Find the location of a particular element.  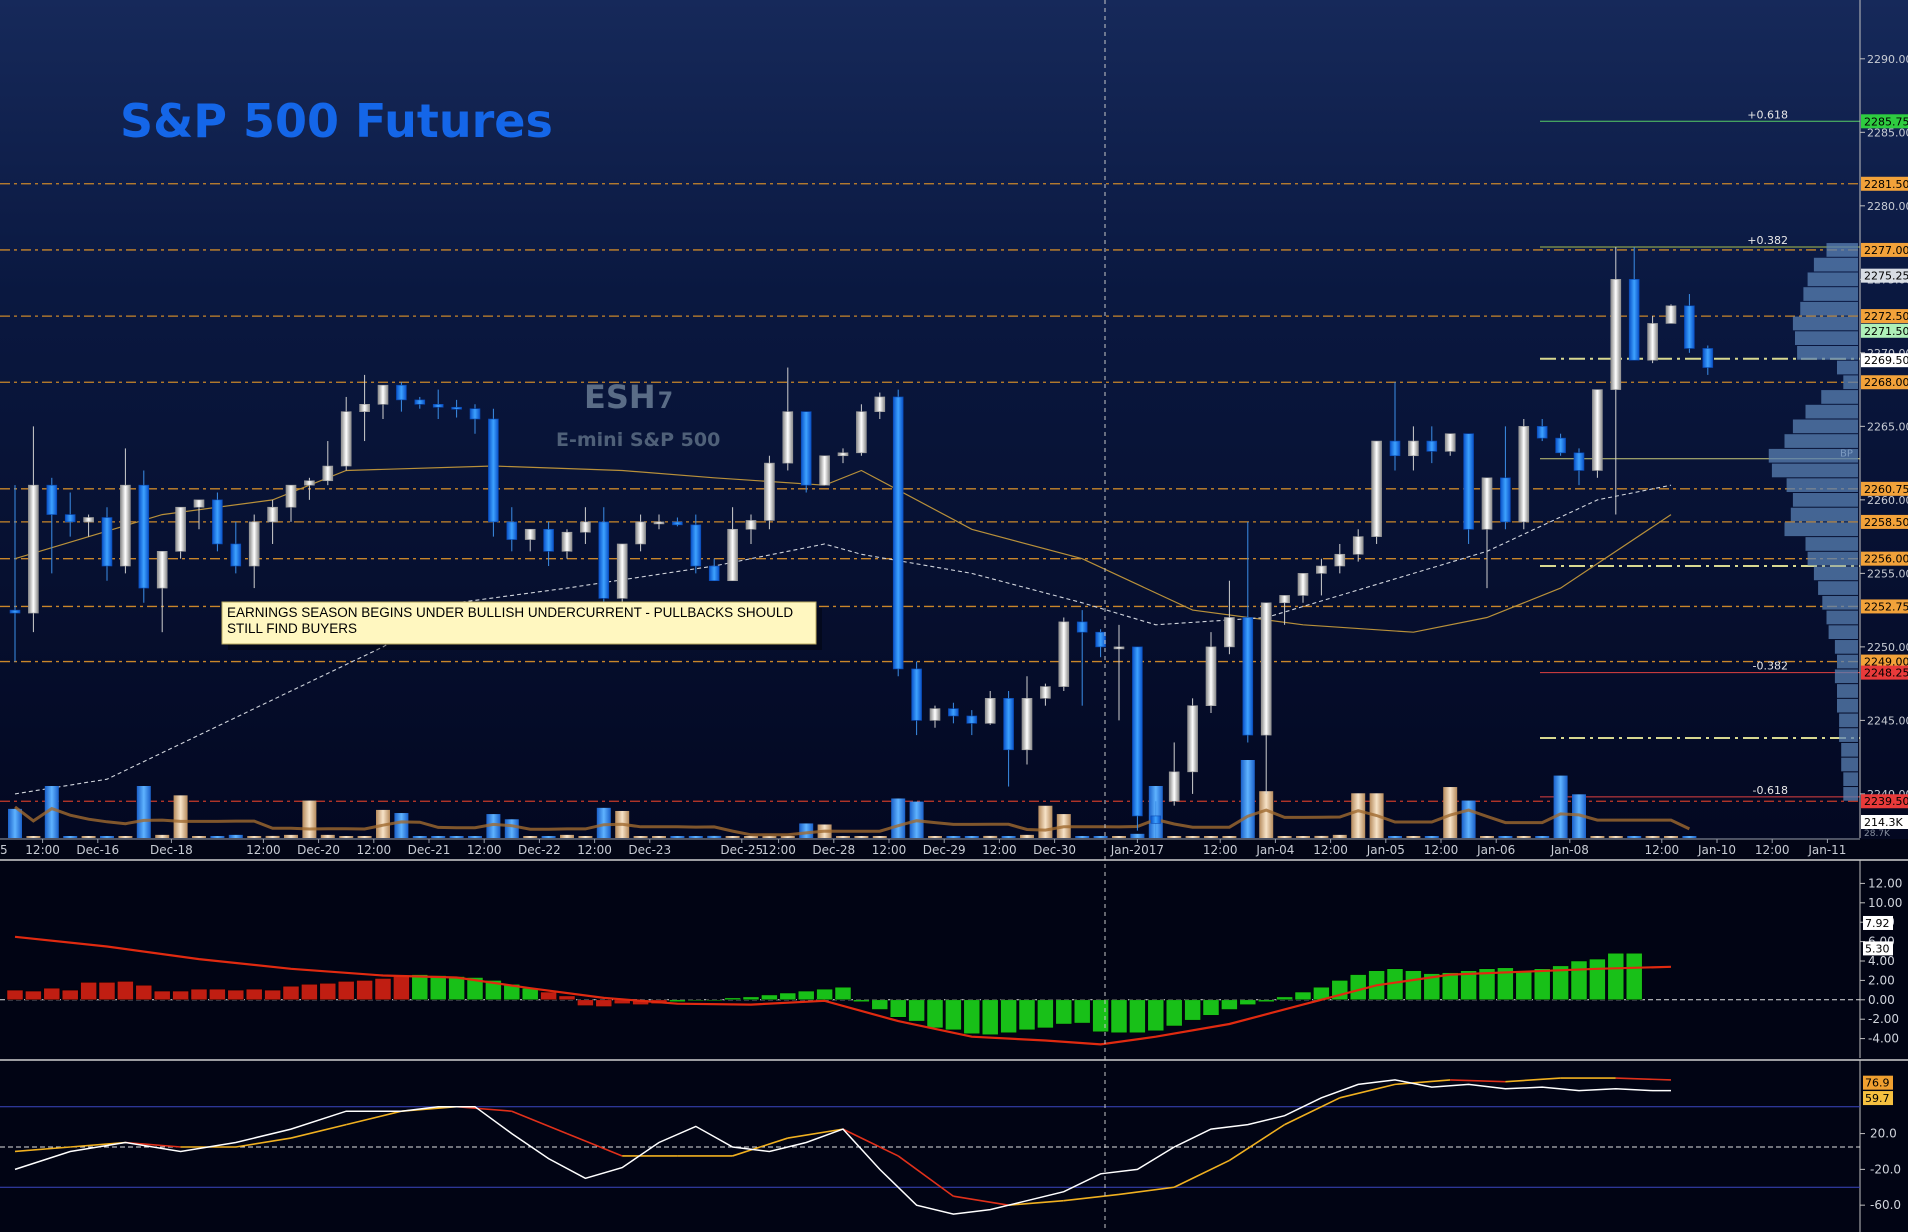

stoch-k-line is located at coordinates (842, 1147).